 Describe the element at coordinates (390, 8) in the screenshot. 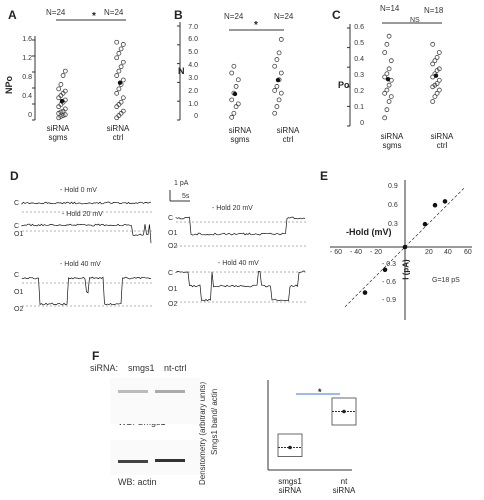

I see `panel-c-n-left: N=14` at that location.